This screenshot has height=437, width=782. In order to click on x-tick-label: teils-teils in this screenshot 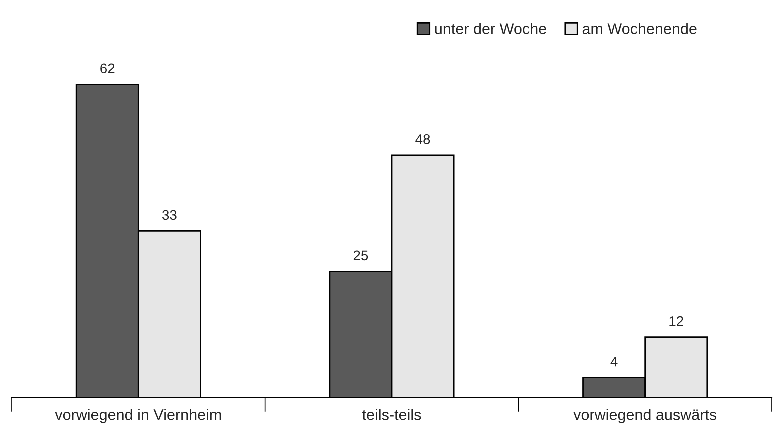, I will do `click(392, 414)`.